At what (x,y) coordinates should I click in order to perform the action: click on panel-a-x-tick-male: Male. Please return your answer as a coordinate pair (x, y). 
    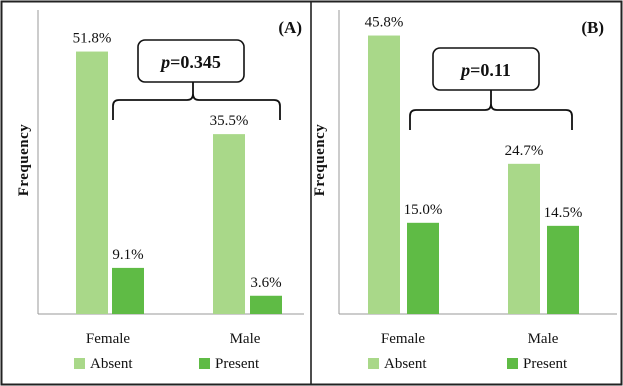
    Looking at the image, I should click on (245, 339).